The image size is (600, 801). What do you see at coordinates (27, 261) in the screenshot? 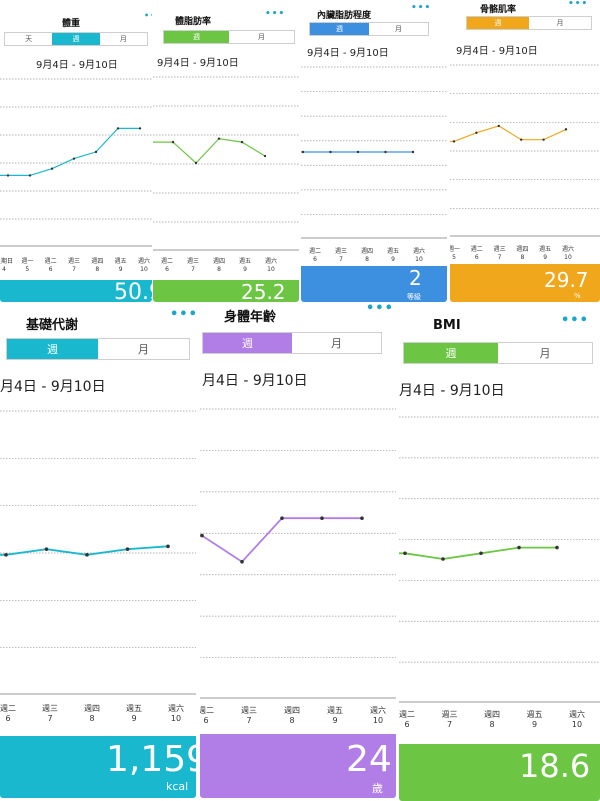
I see `x-tick-day: 週一` at bounding box center [27, 261].